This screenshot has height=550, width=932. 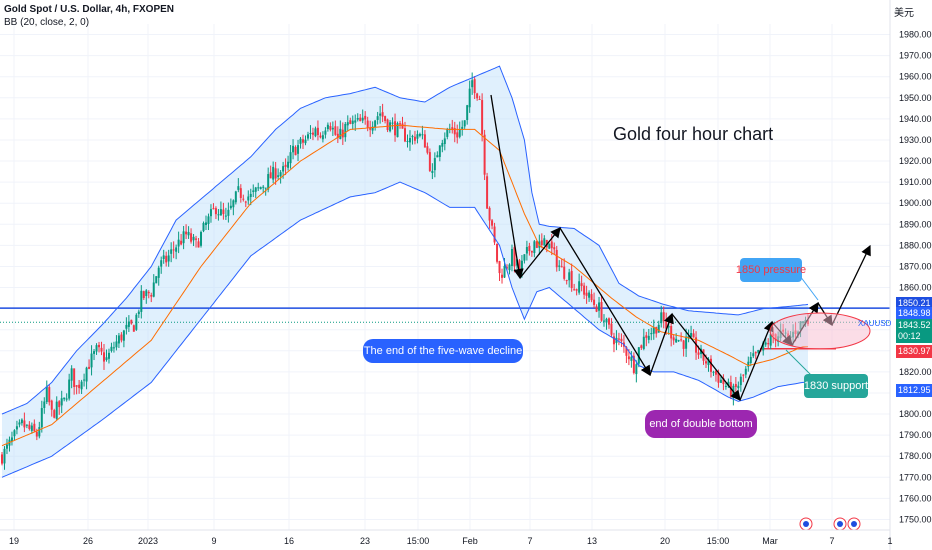 What do you see at coordinates (771, 270) in the screenshot?
I see `callout-1850-pressure: 1850 pressure` at bounding box center [771, 270].